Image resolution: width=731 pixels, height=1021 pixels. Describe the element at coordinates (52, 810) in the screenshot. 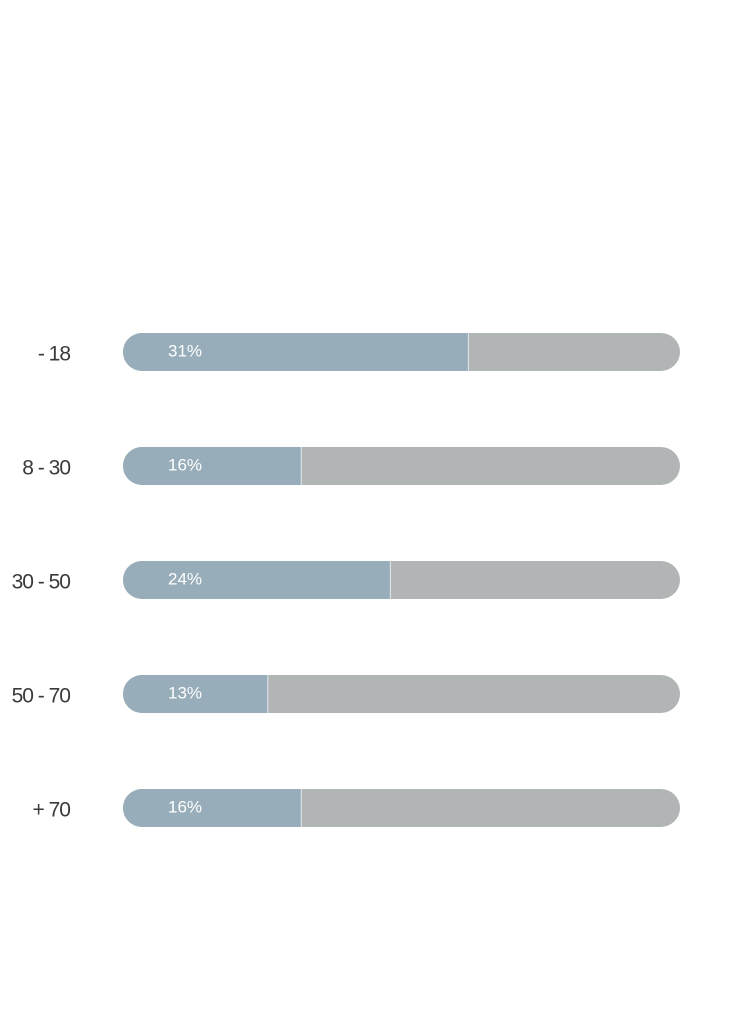

I see `category-label: + 70` at that location.